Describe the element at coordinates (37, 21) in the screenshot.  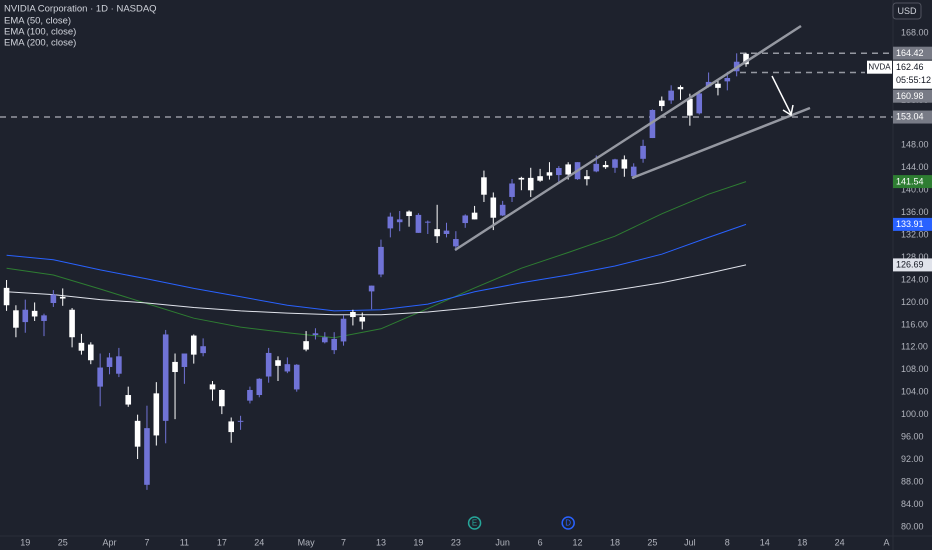
I see `legend-entry: EMA (50, close)` at that location.